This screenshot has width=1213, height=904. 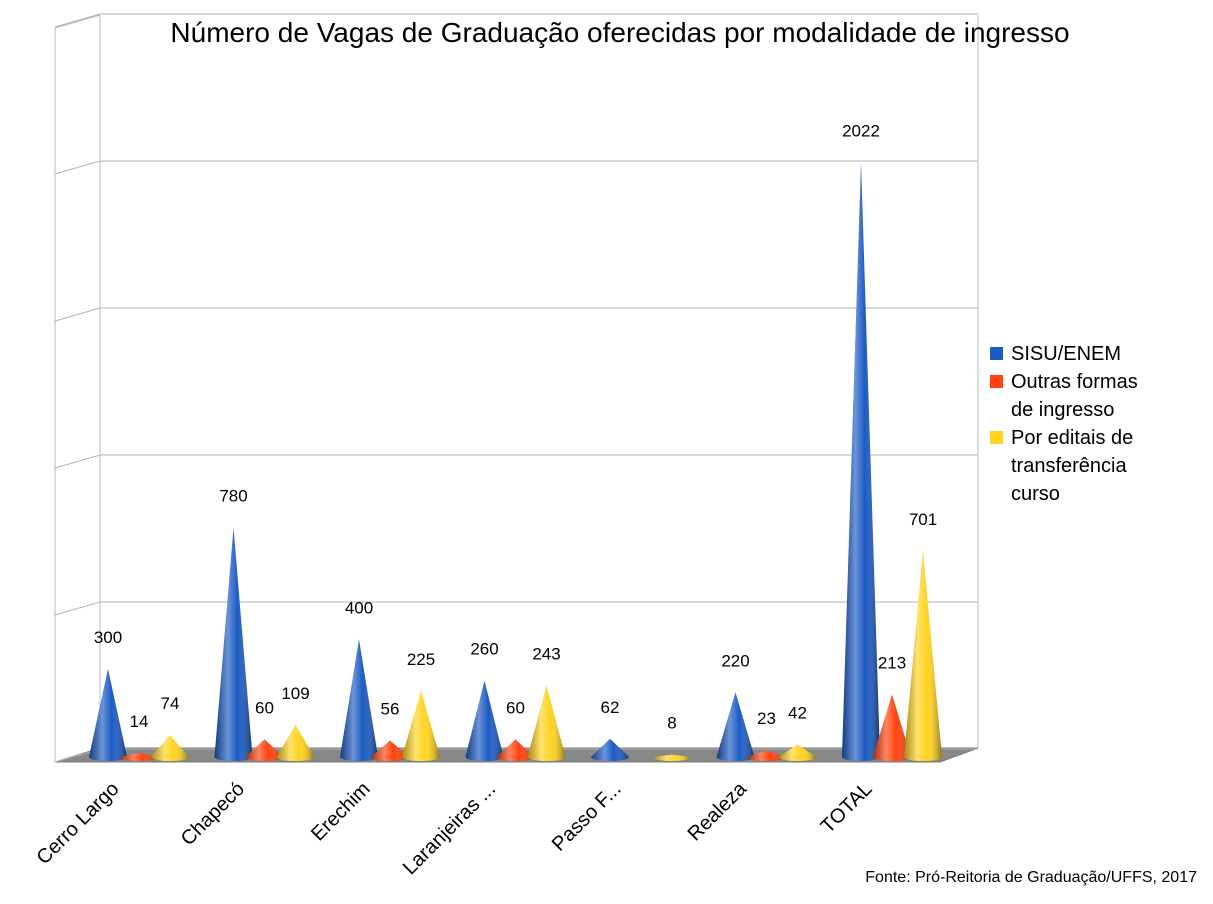 I want to click on data-label: 220, so click(x=735, y=660).